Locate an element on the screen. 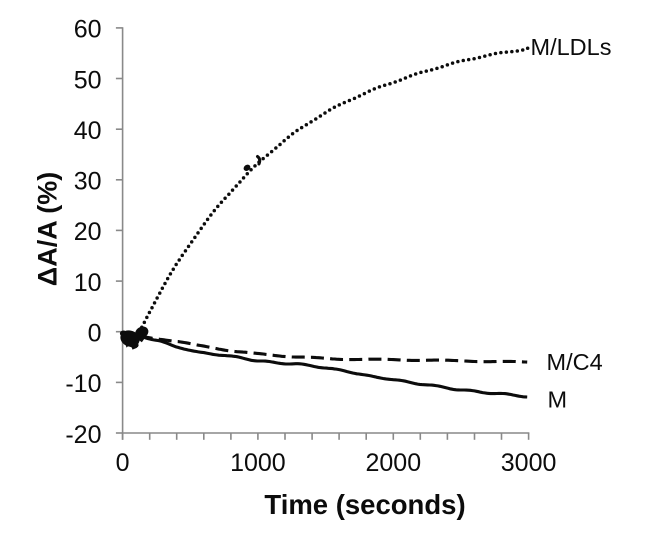  svg-text: M is located at coordinates (558, 400).